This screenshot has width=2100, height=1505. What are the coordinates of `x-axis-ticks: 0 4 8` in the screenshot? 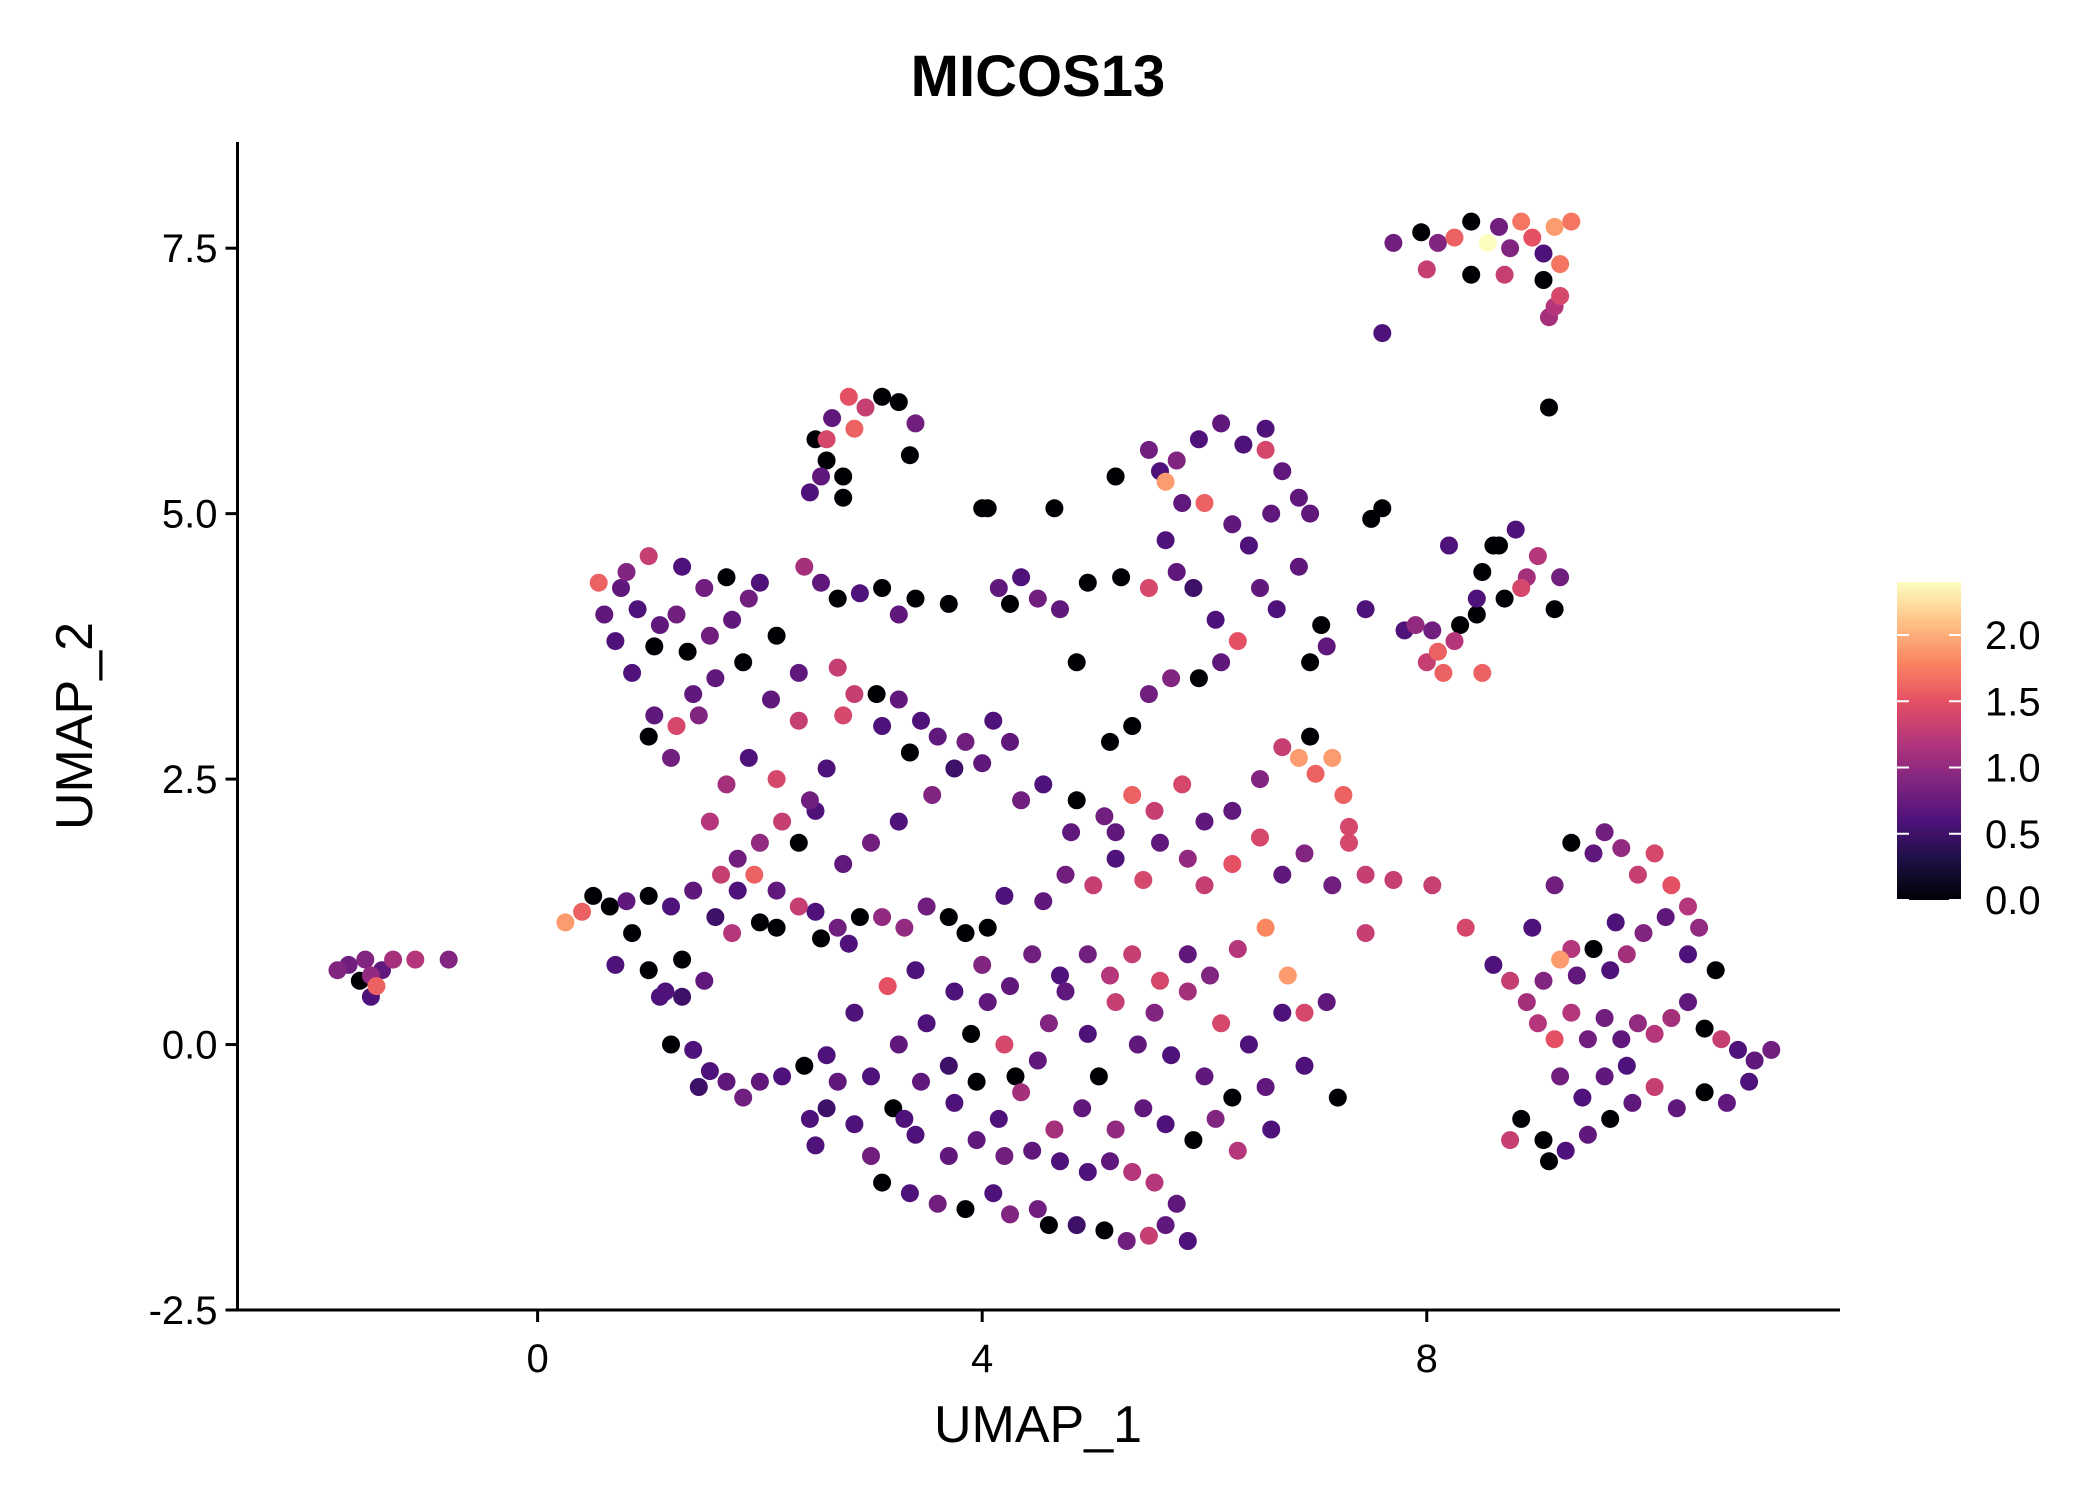 It's located at (982, 1345).